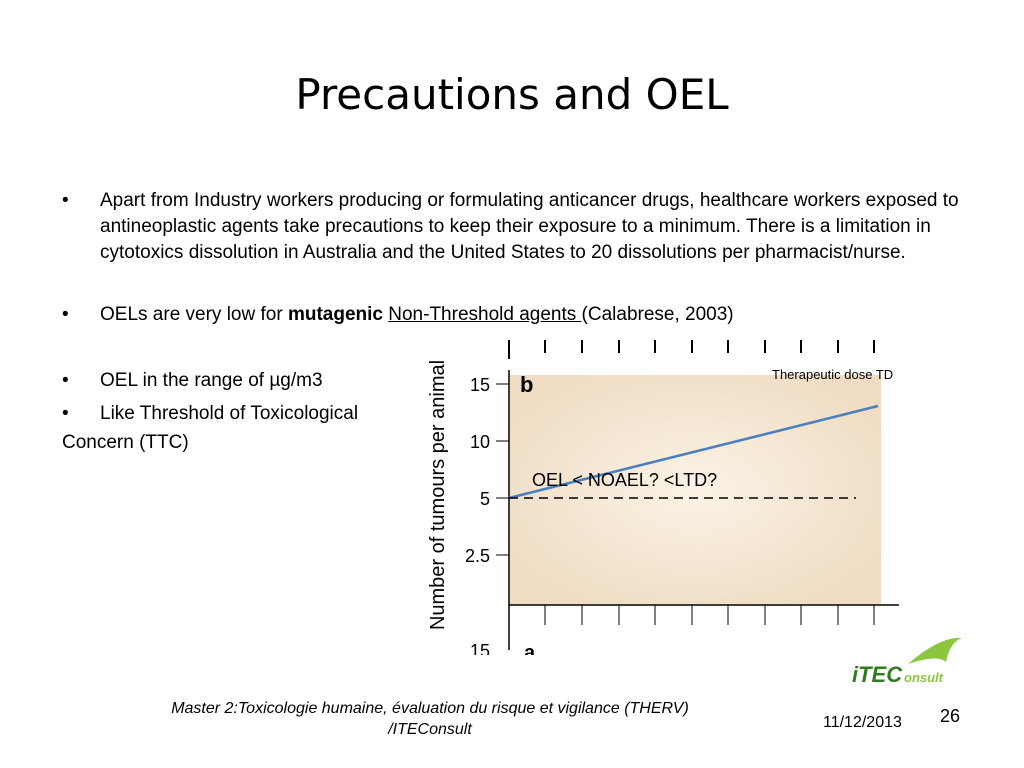  Describe the element at coordinates (438, 495) in the screenshot. I see `y-axis-label: Number of tumours per animal` at that location.